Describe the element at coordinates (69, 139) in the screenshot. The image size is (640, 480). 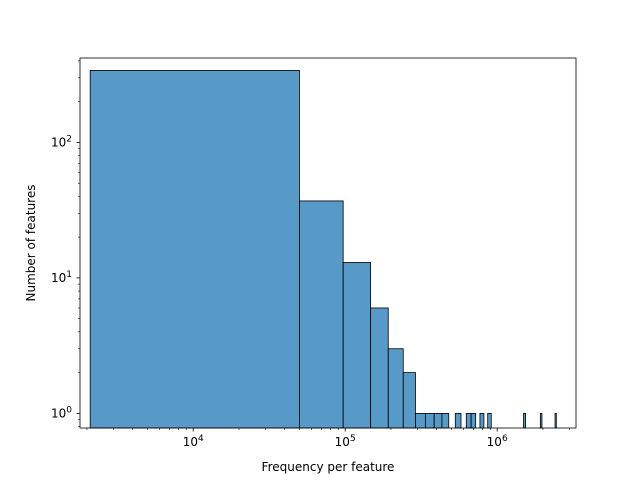
I see `y-tick-label-exponent: 2` at that location.